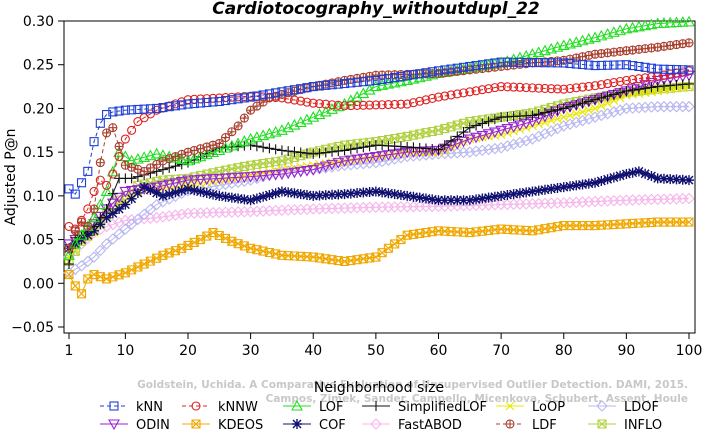 This screenshot has height=434, width=702. I want to click on legend-marker, so click(297, 424).